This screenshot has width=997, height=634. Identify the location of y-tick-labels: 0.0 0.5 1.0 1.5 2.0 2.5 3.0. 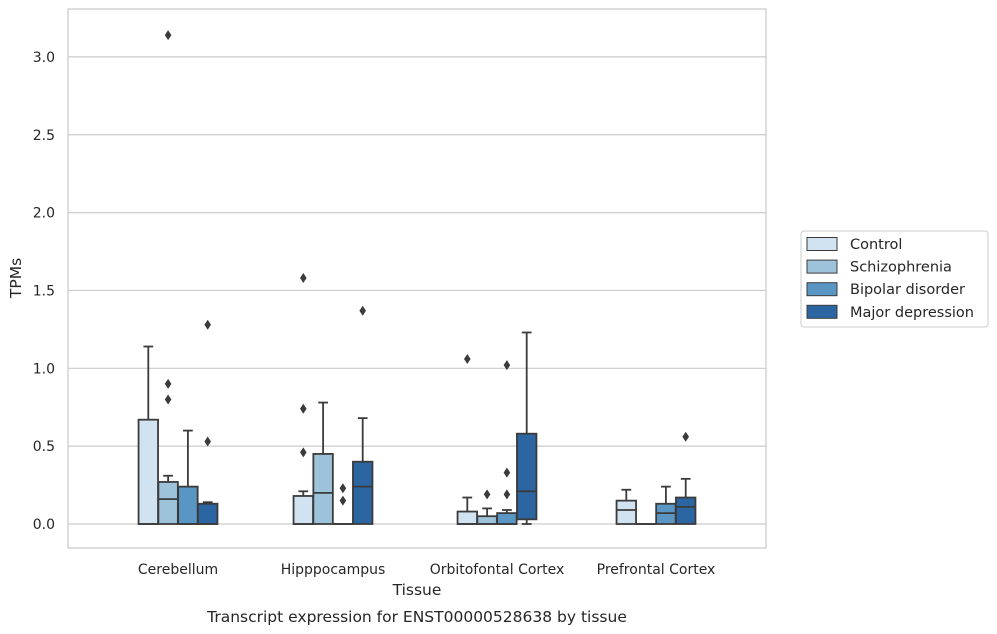
(44, 291).